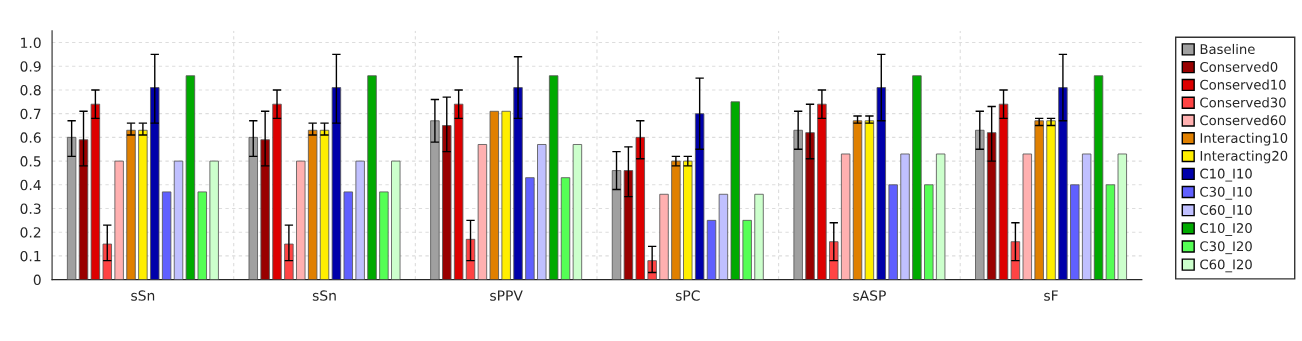  I want to click on legend-label: Baseline, so click(1227, 49).